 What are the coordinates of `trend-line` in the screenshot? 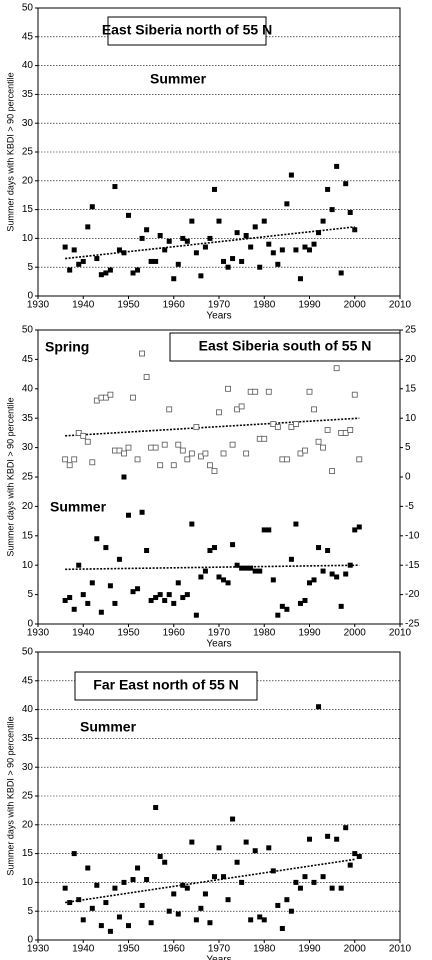 It's located at (212, 567).